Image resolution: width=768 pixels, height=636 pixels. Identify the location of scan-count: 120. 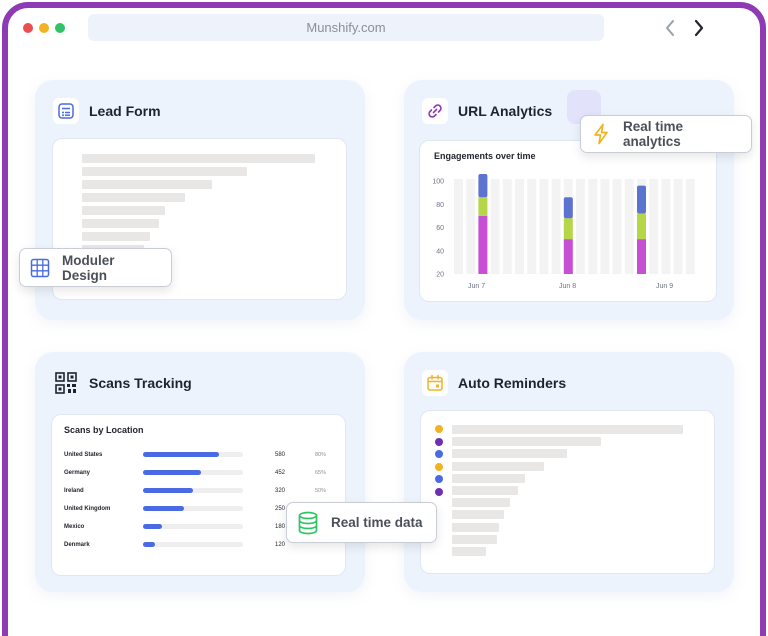
(279, 545).